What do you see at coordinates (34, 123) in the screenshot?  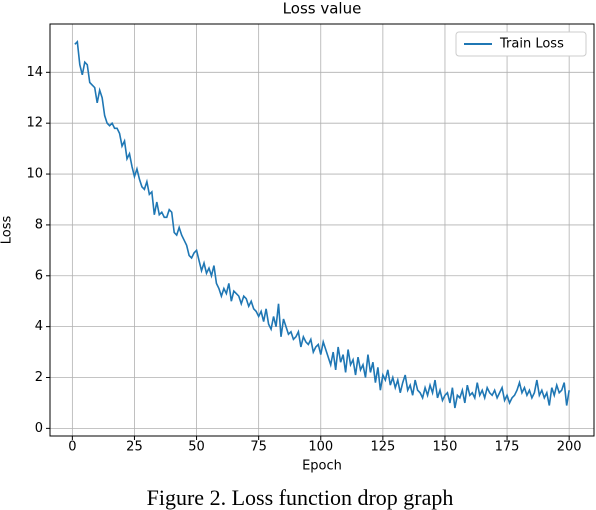 I see `y-tick-label: 12` at bounding box center [34, 123].